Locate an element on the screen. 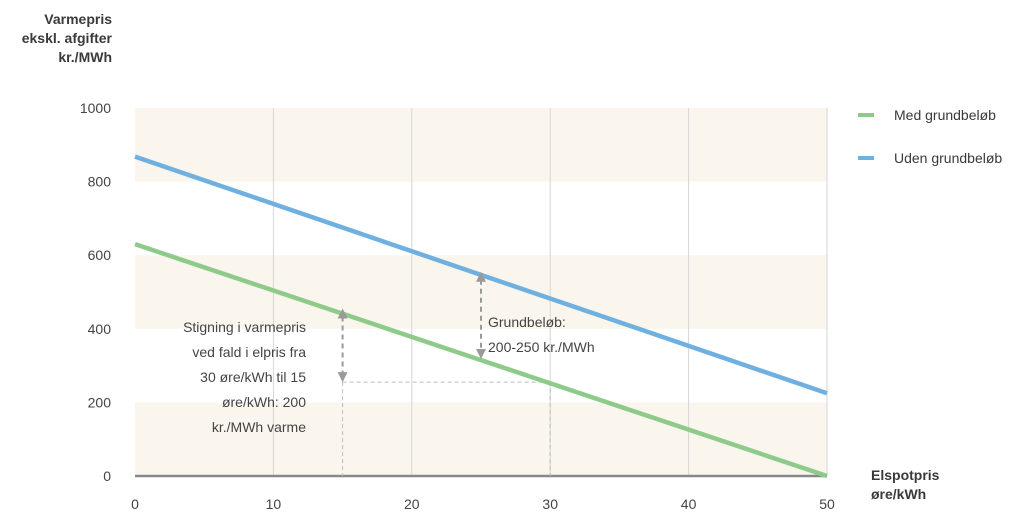  legend-label-uden: Uden grundbeløb is located at coordinates (948, 158).